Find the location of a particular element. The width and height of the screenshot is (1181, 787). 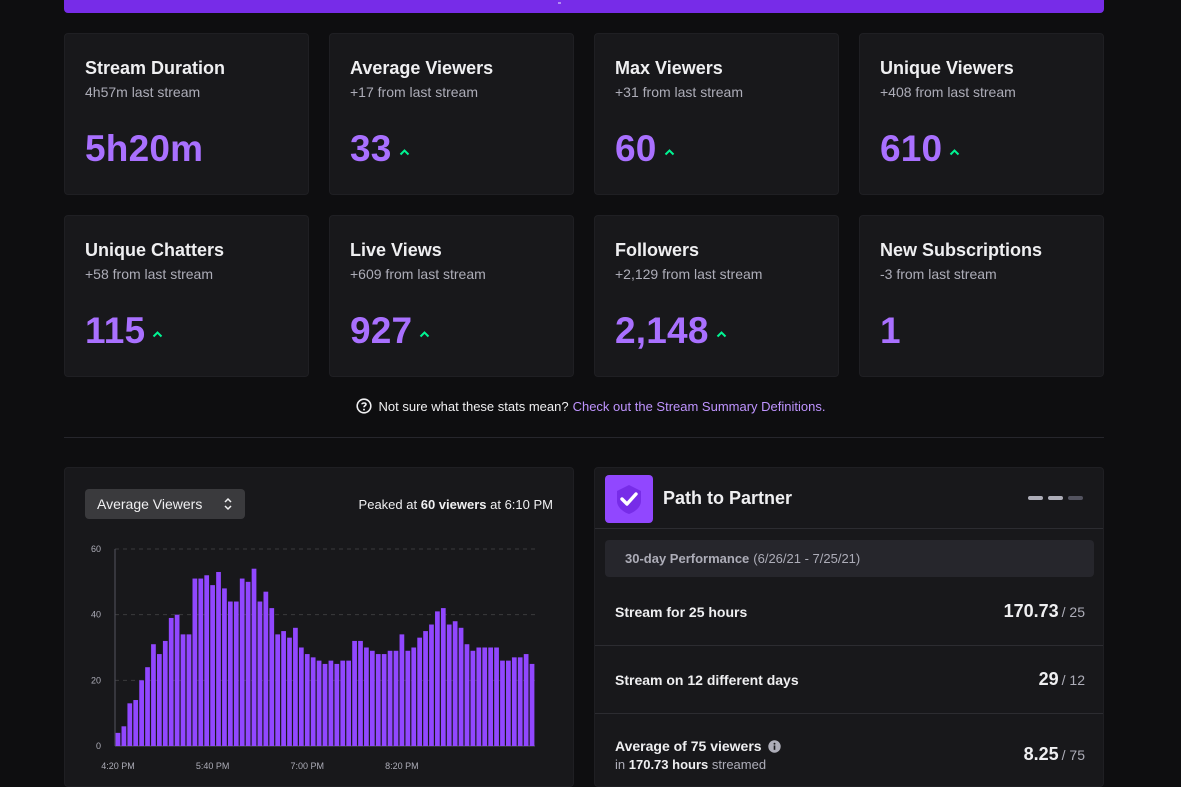

partner-badge is located at coordinates (629, 499).